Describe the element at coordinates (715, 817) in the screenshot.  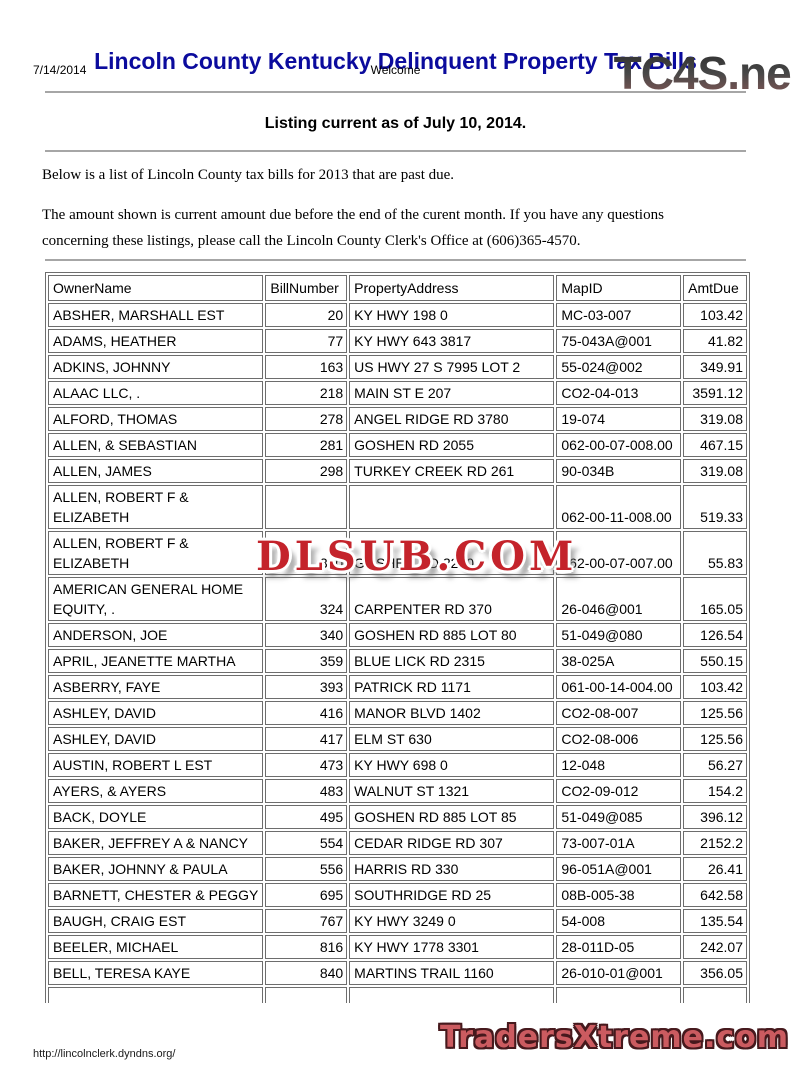
I see `cell-amtdue: 396.12` at that location.